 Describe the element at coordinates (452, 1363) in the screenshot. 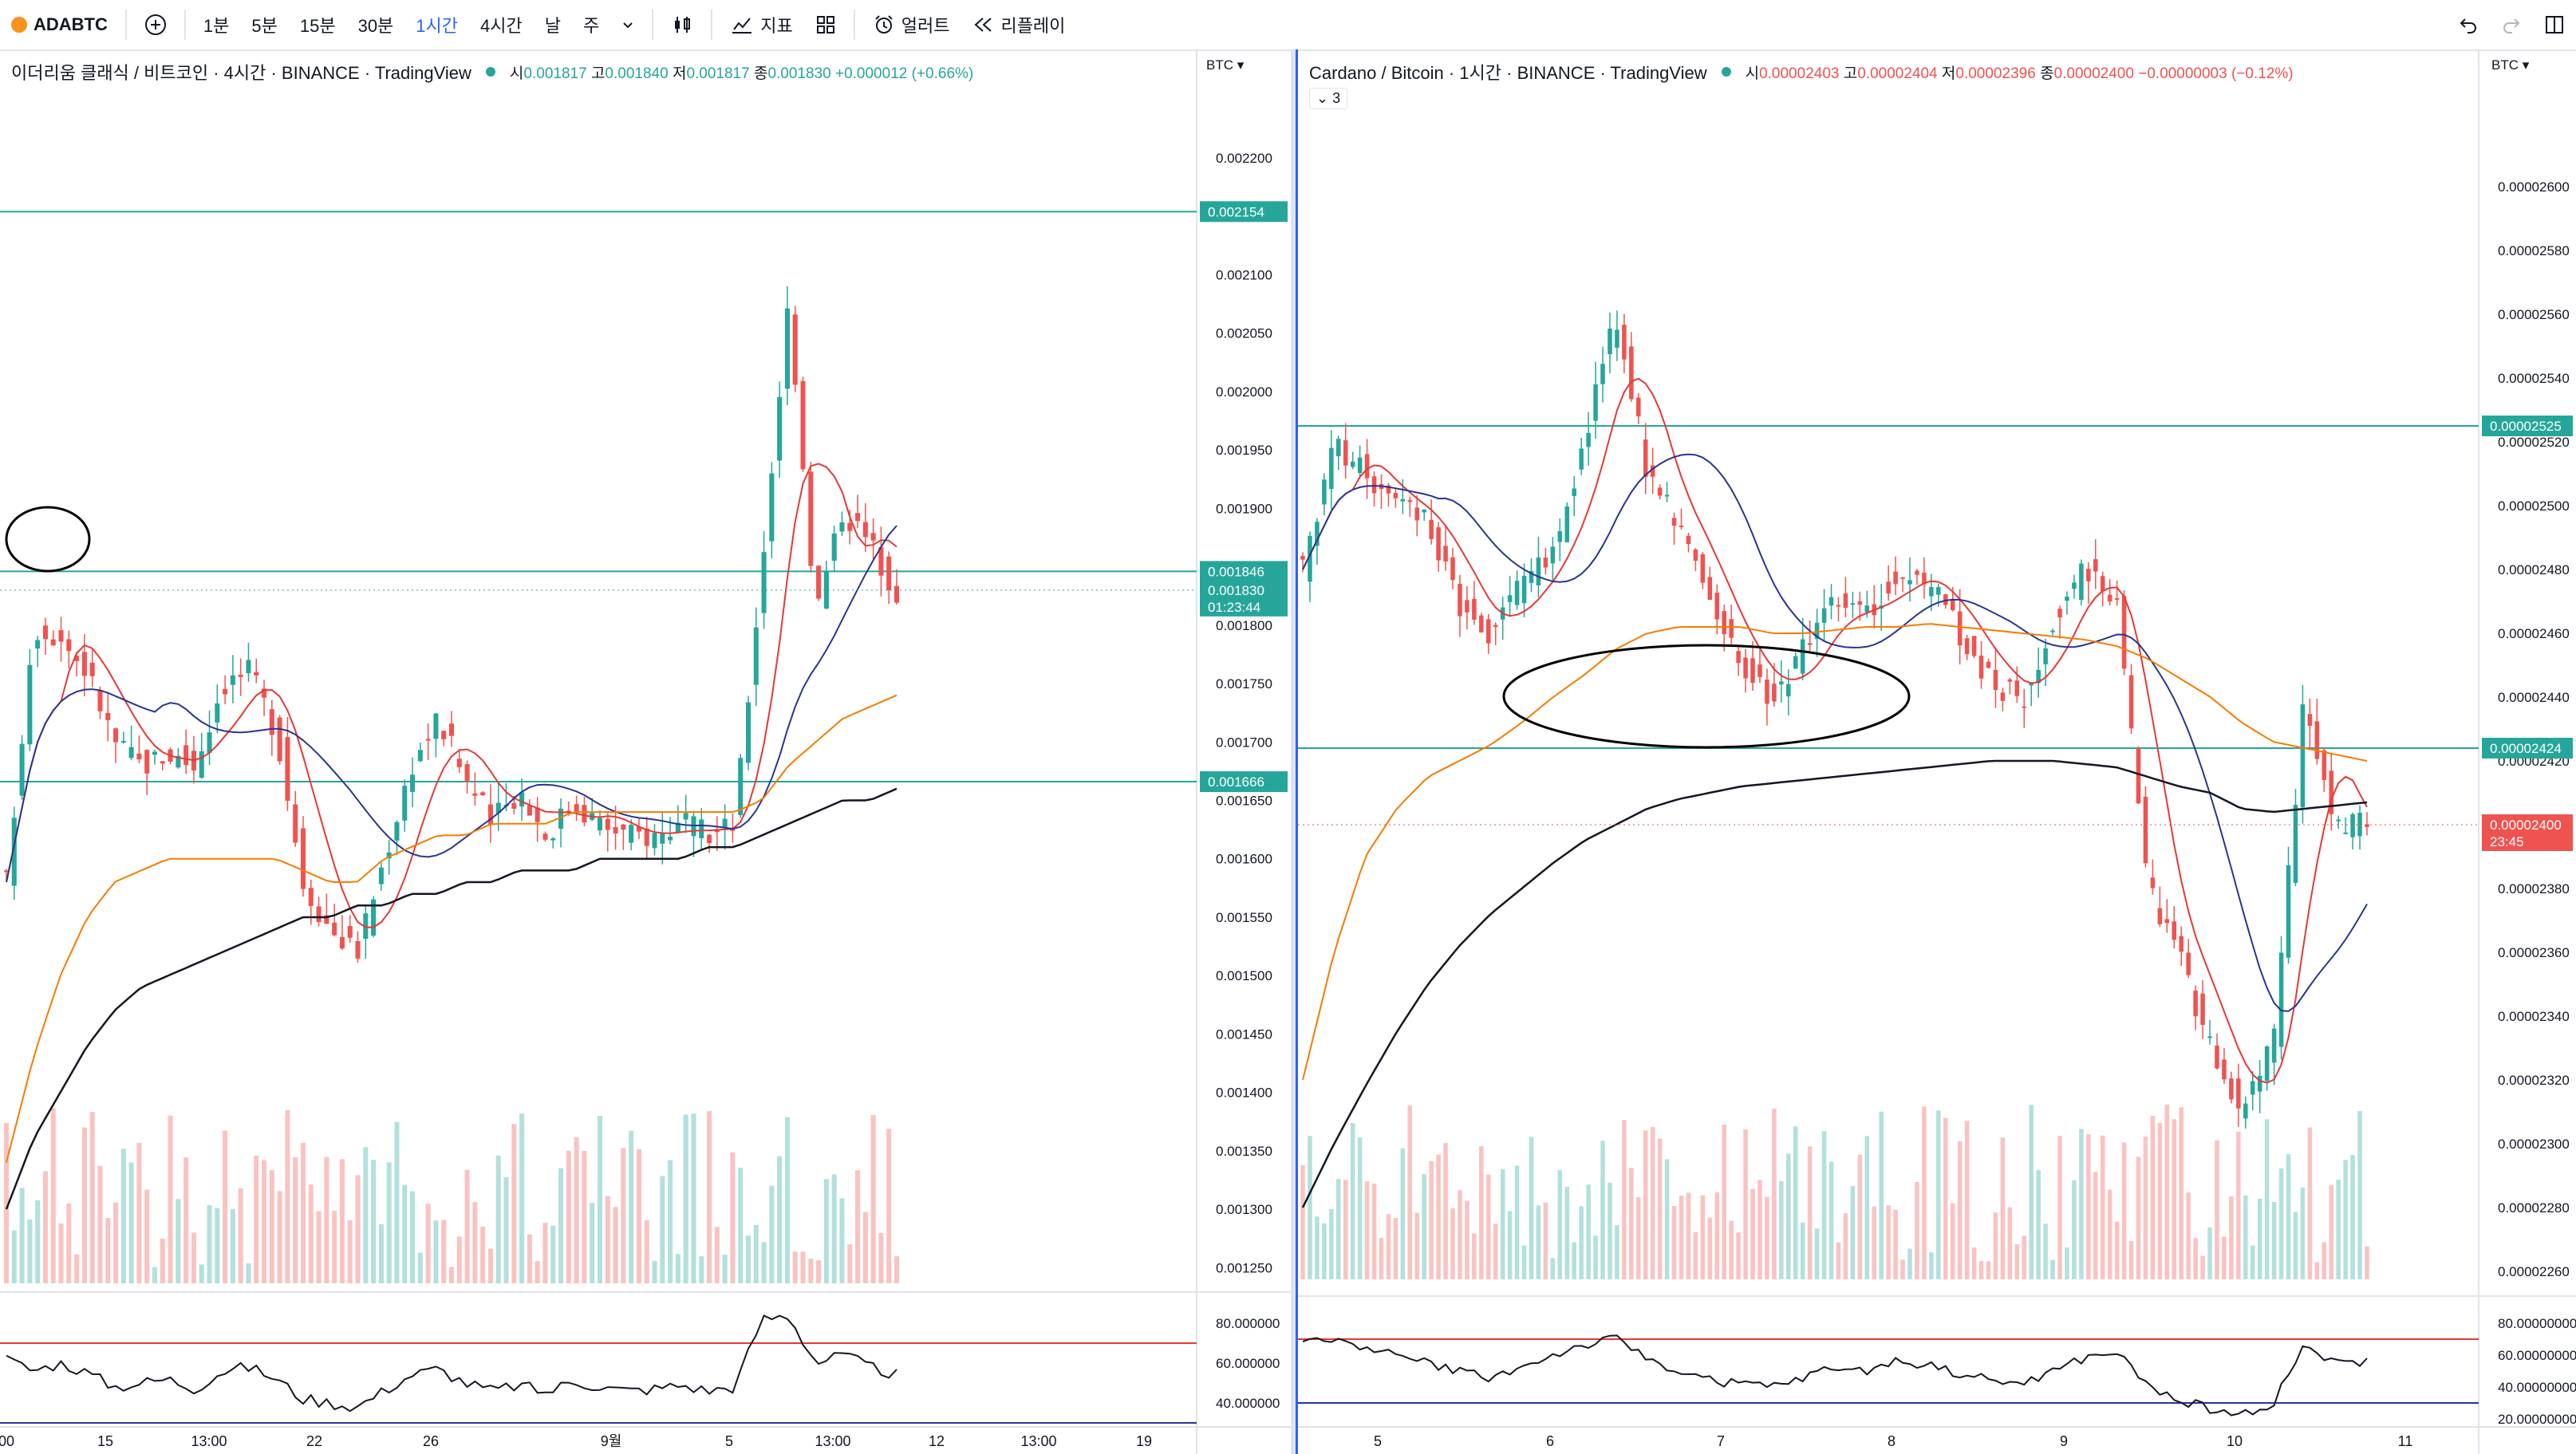

I see `rsi-line` at that location.